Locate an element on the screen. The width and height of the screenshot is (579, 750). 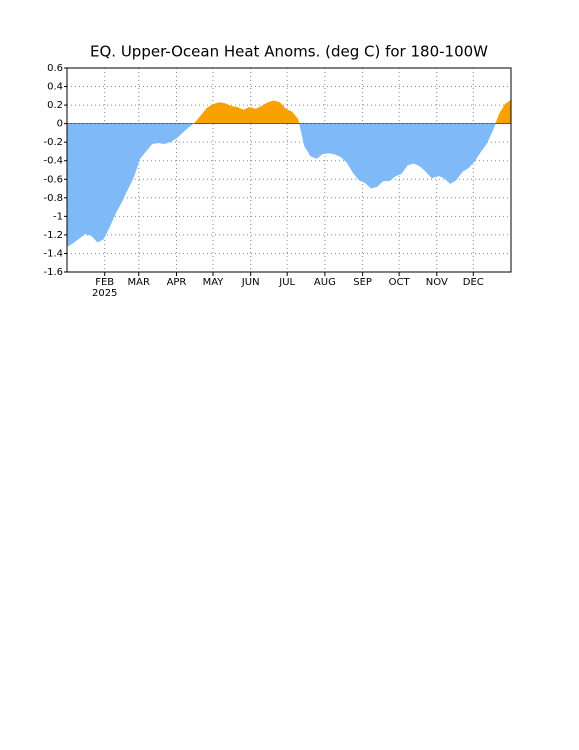
y-tick-label: -1.2 is located at coordinates (53, 235).